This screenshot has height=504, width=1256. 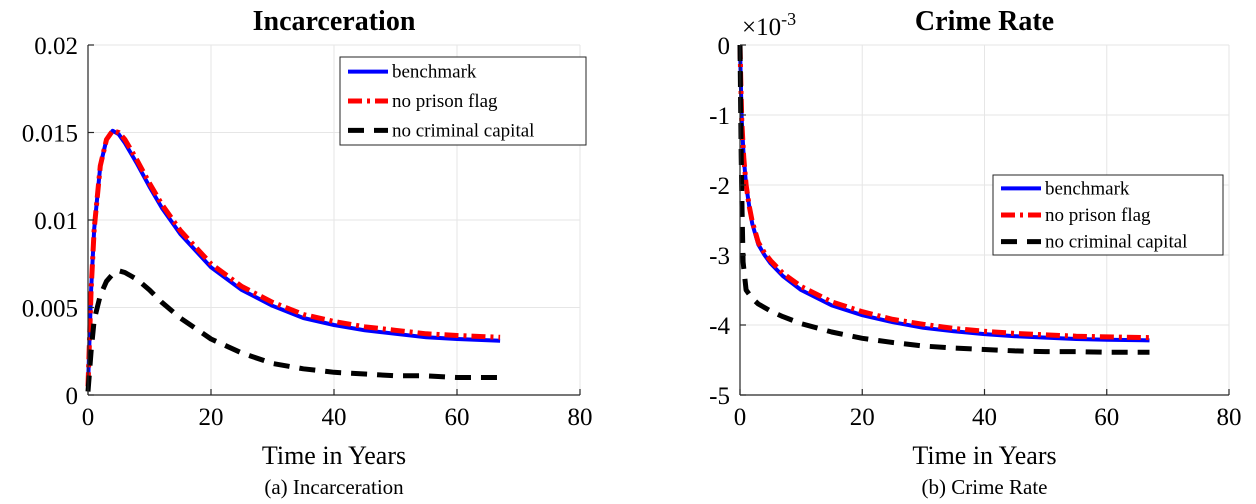 I want to click on figure-caption: (a) Incarceration, so click(x=334, y=487).